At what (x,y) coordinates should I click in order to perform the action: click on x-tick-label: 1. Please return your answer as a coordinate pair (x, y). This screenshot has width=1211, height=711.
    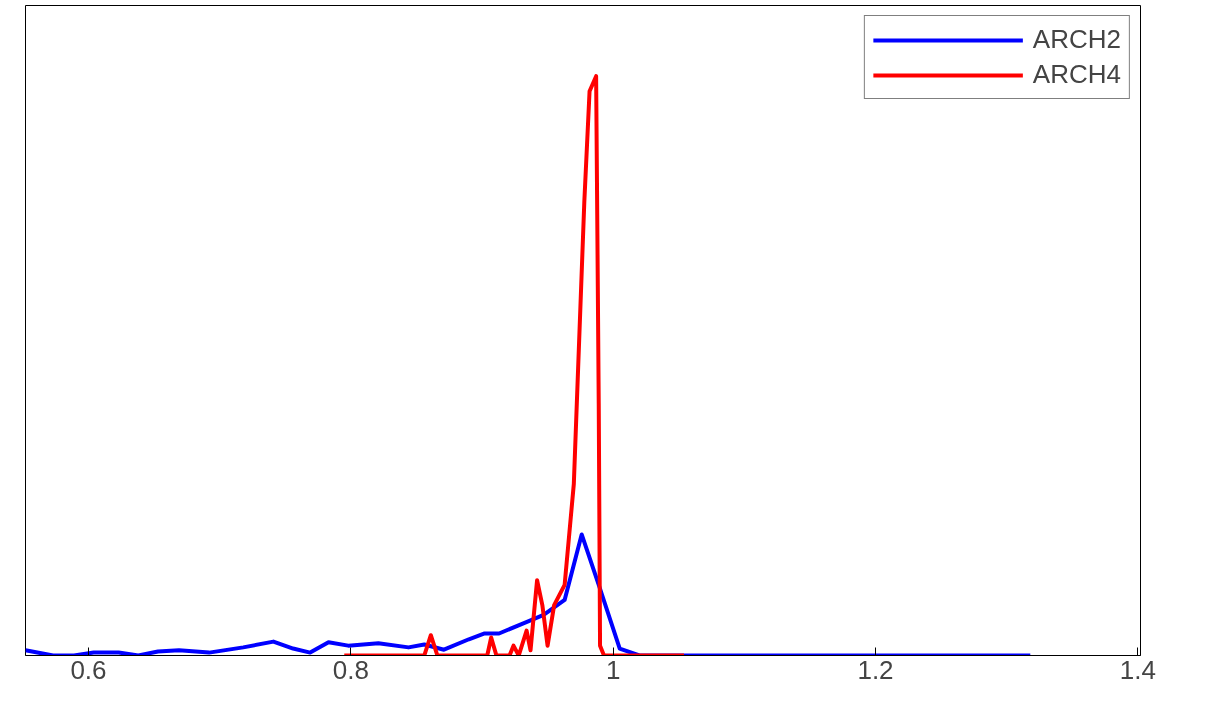
    Looking at the image, I should click on (613, 669).